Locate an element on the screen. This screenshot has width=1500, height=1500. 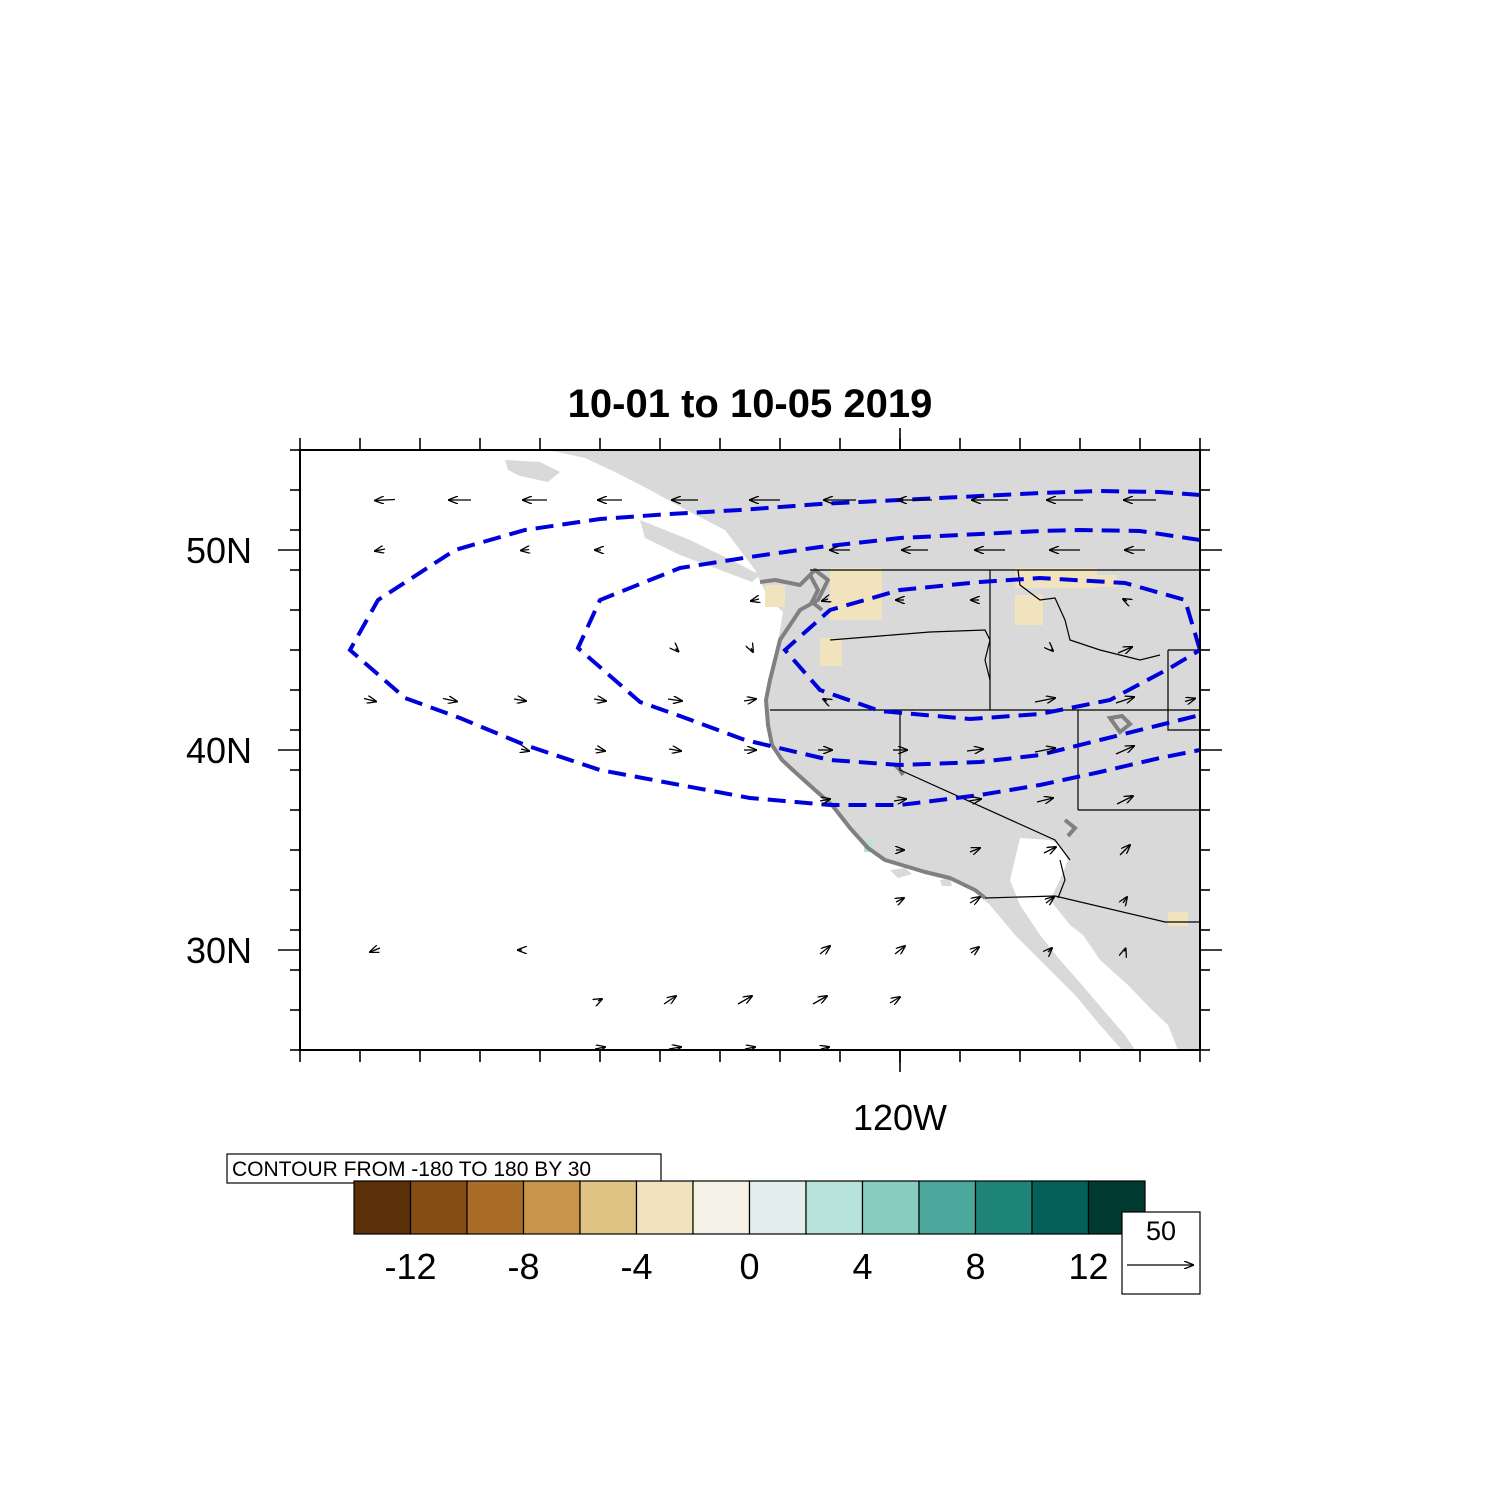
colorbar is located at coordinates (749, 1207).